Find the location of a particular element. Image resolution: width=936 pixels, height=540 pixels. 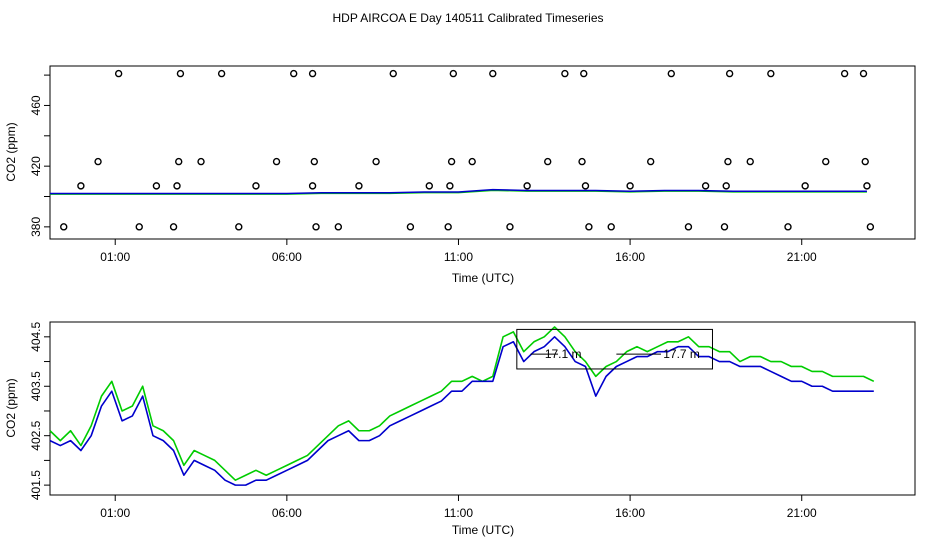

y-tick-label: 420 is located at coordinates (36, 166).